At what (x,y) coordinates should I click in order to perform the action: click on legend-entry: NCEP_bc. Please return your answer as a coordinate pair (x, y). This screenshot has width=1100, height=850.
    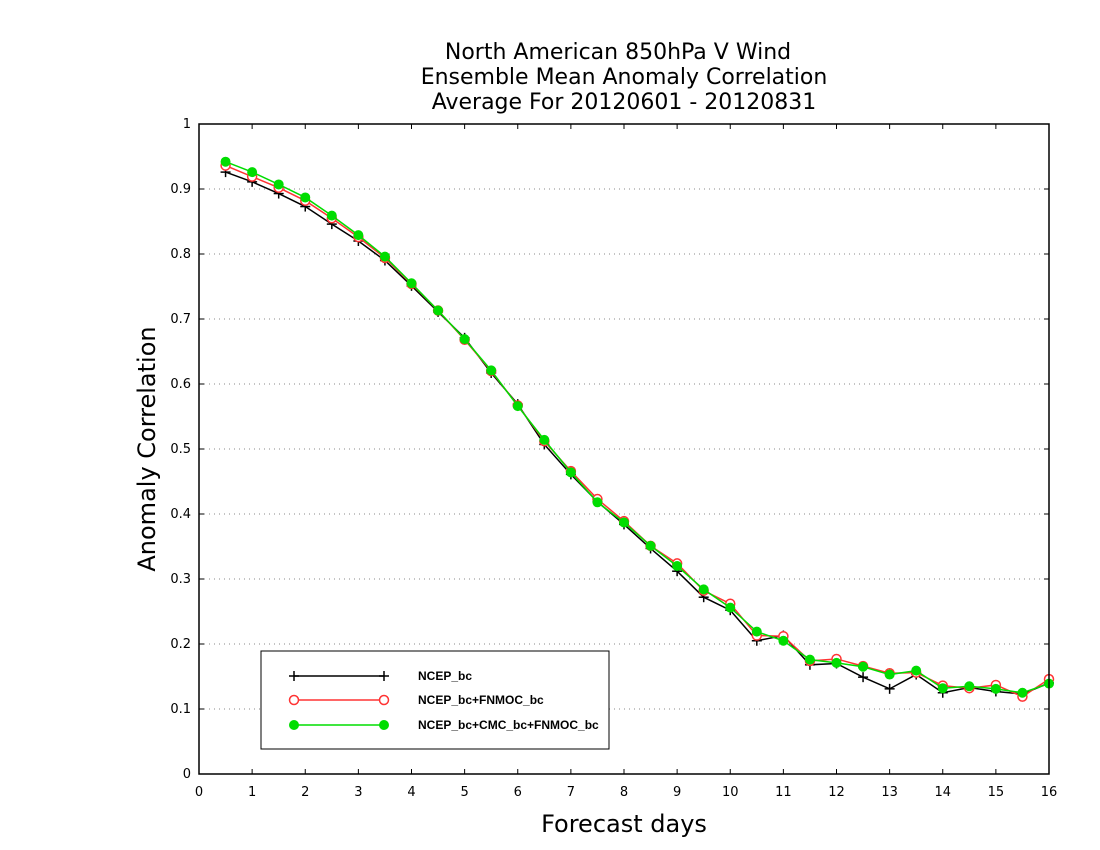
    Looking at the image, I should click on (380, 676).